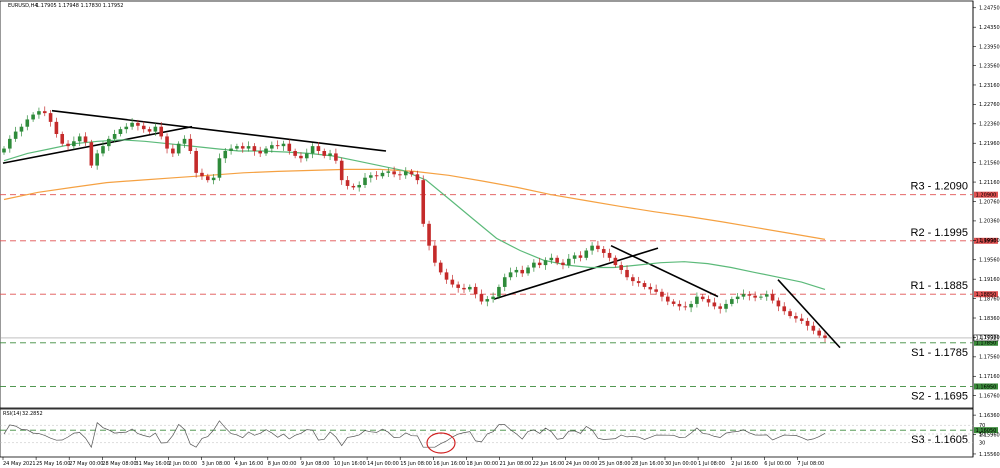  I want to click on y-tick-label: 1.15560, so click(989, 455).